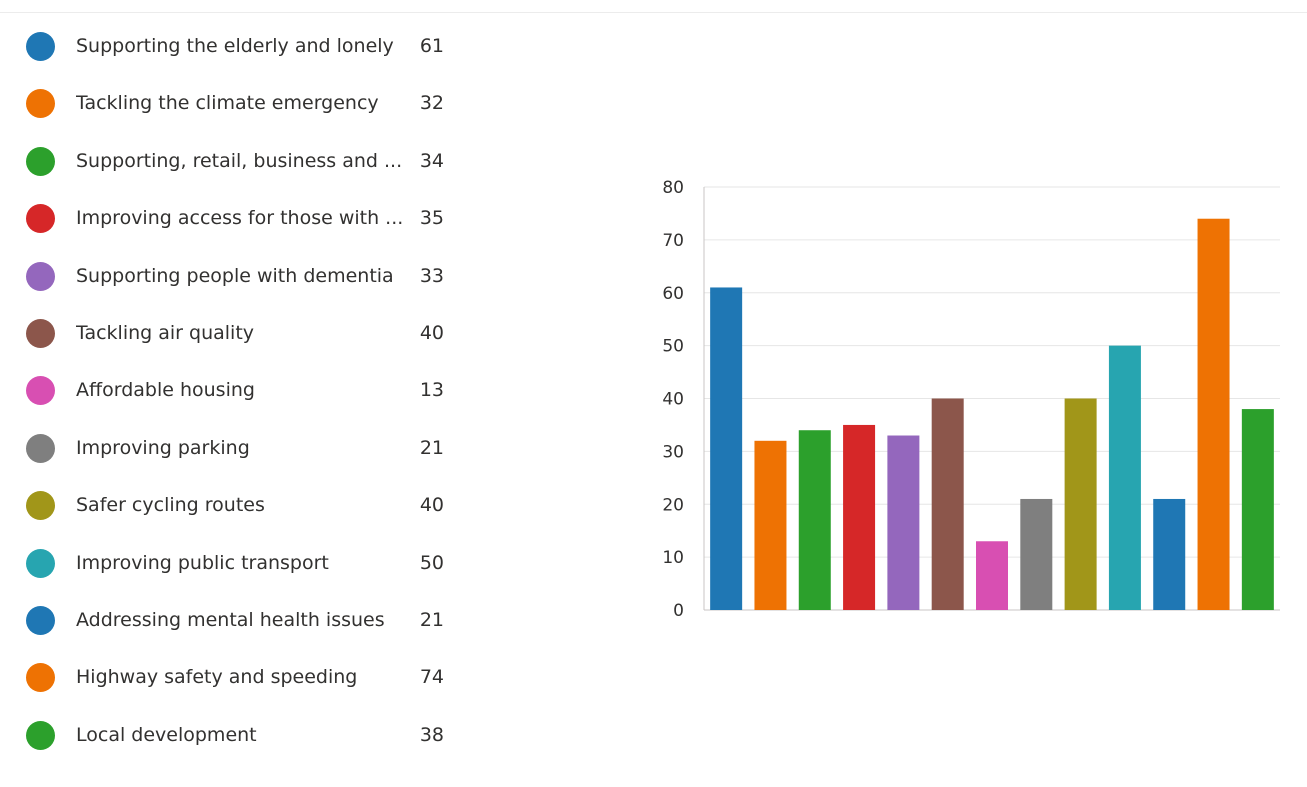 This screenshot has width=1307, height=787. I want to click on legend-count: 34, so click(431, 160).